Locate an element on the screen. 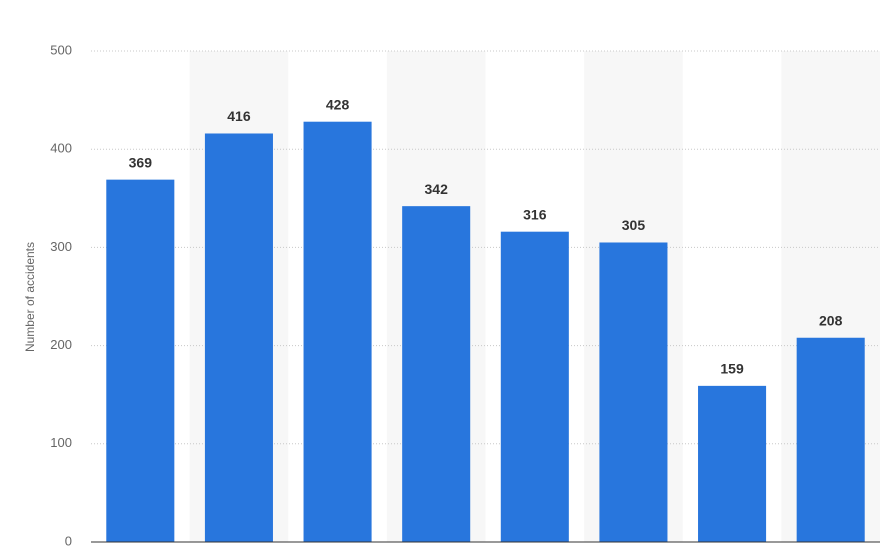  y-tick-label: 300 is located at coordinates (61, 246).